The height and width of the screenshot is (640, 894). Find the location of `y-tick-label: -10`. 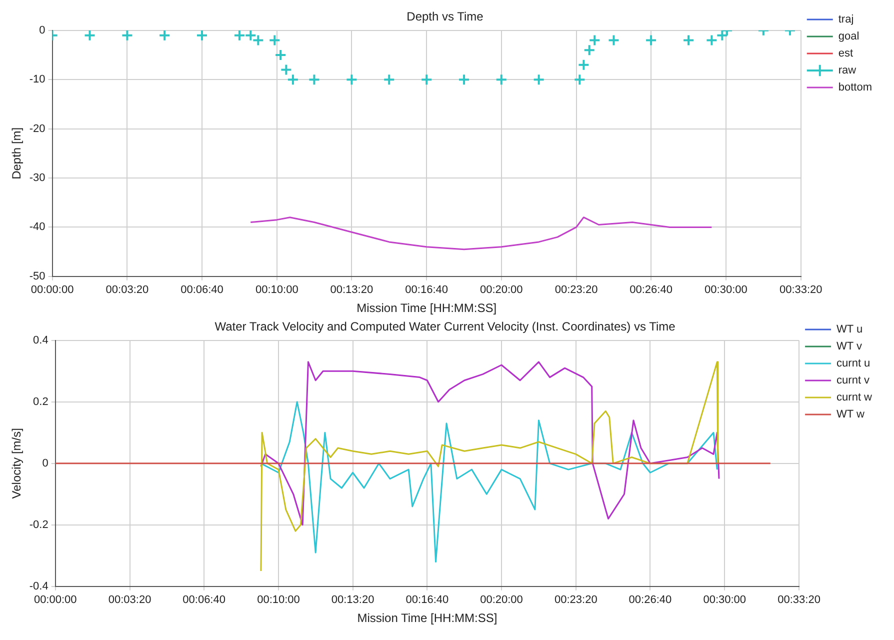

y-tick-label: -10 is located at coordinates (37, 80).